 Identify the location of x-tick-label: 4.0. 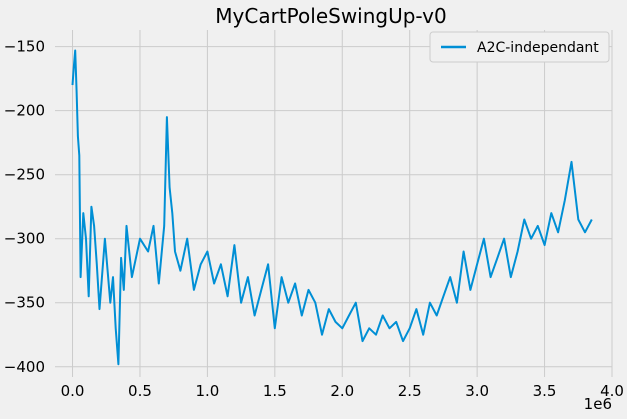
(612, 391).